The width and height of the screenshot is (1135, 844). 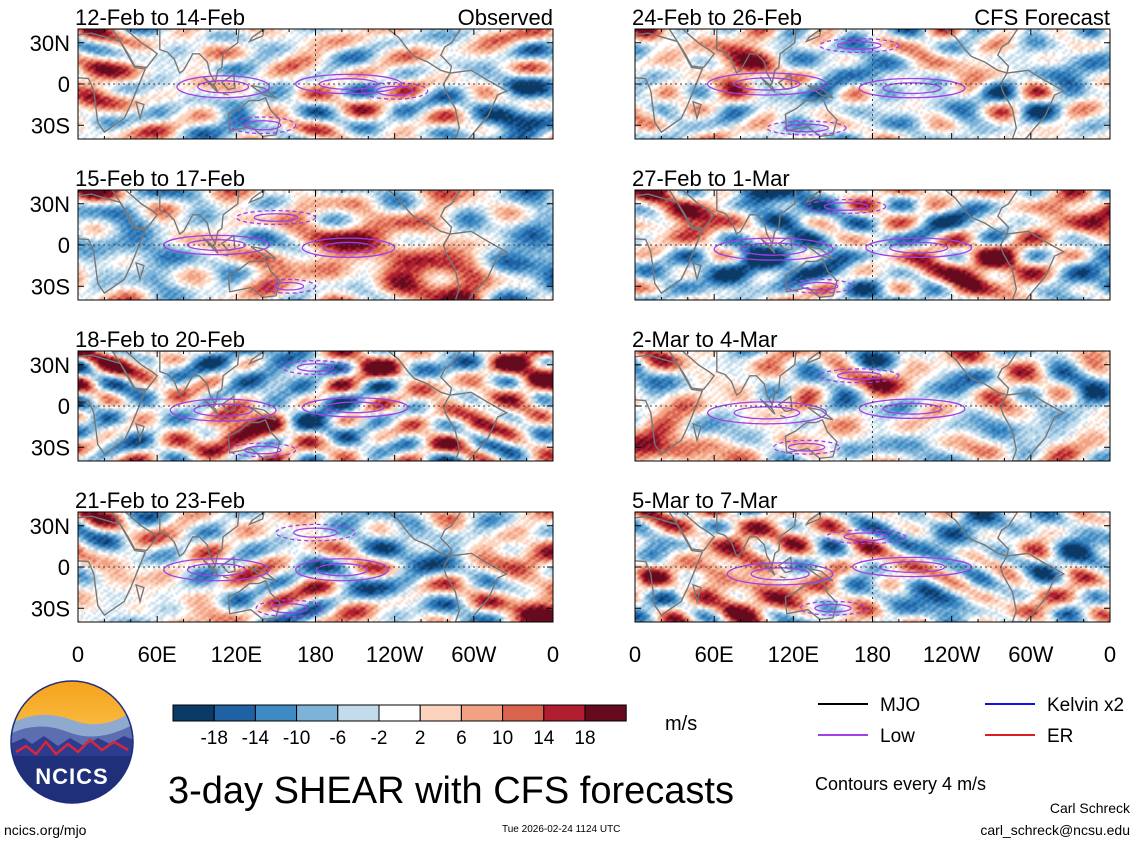 What do you see at coordinates (711, 178) in the screenshot?
I see `panel-title: 27-Feb to 1-Mar` at bounding box center [711, 178].